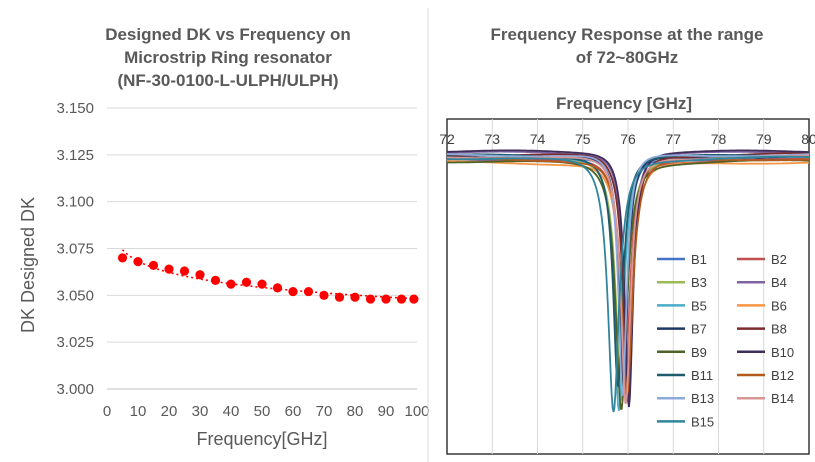 This screenshot has height=462, width=815. What do you see at coordinates (138, 411) in the screenshot?
I see `left-x-tick-label: 10` at bounding box center [138, 411].